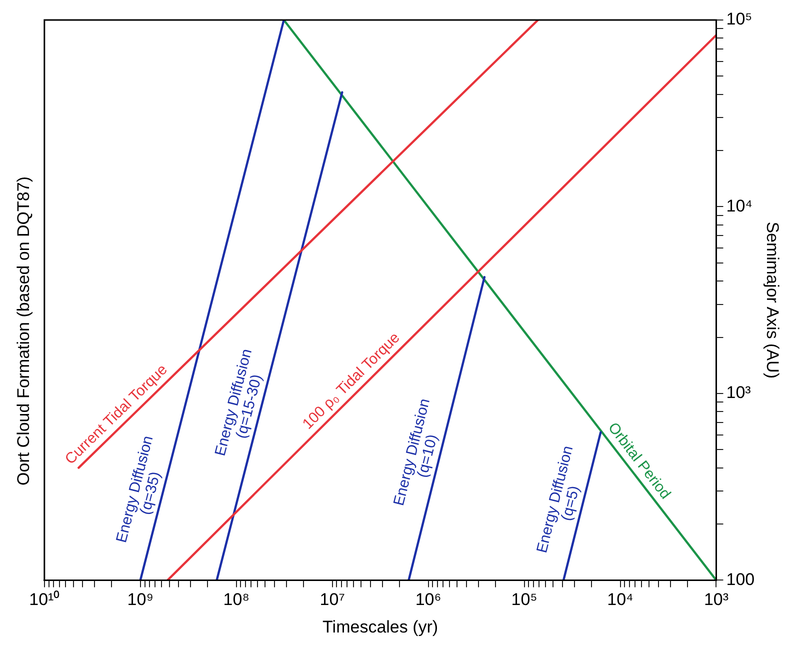 This screenshot has width=794, height=650. Describe the element at coordinates (44, 600) in the screenshot. I see `x-tick-label: 10¹⁰` at that location.